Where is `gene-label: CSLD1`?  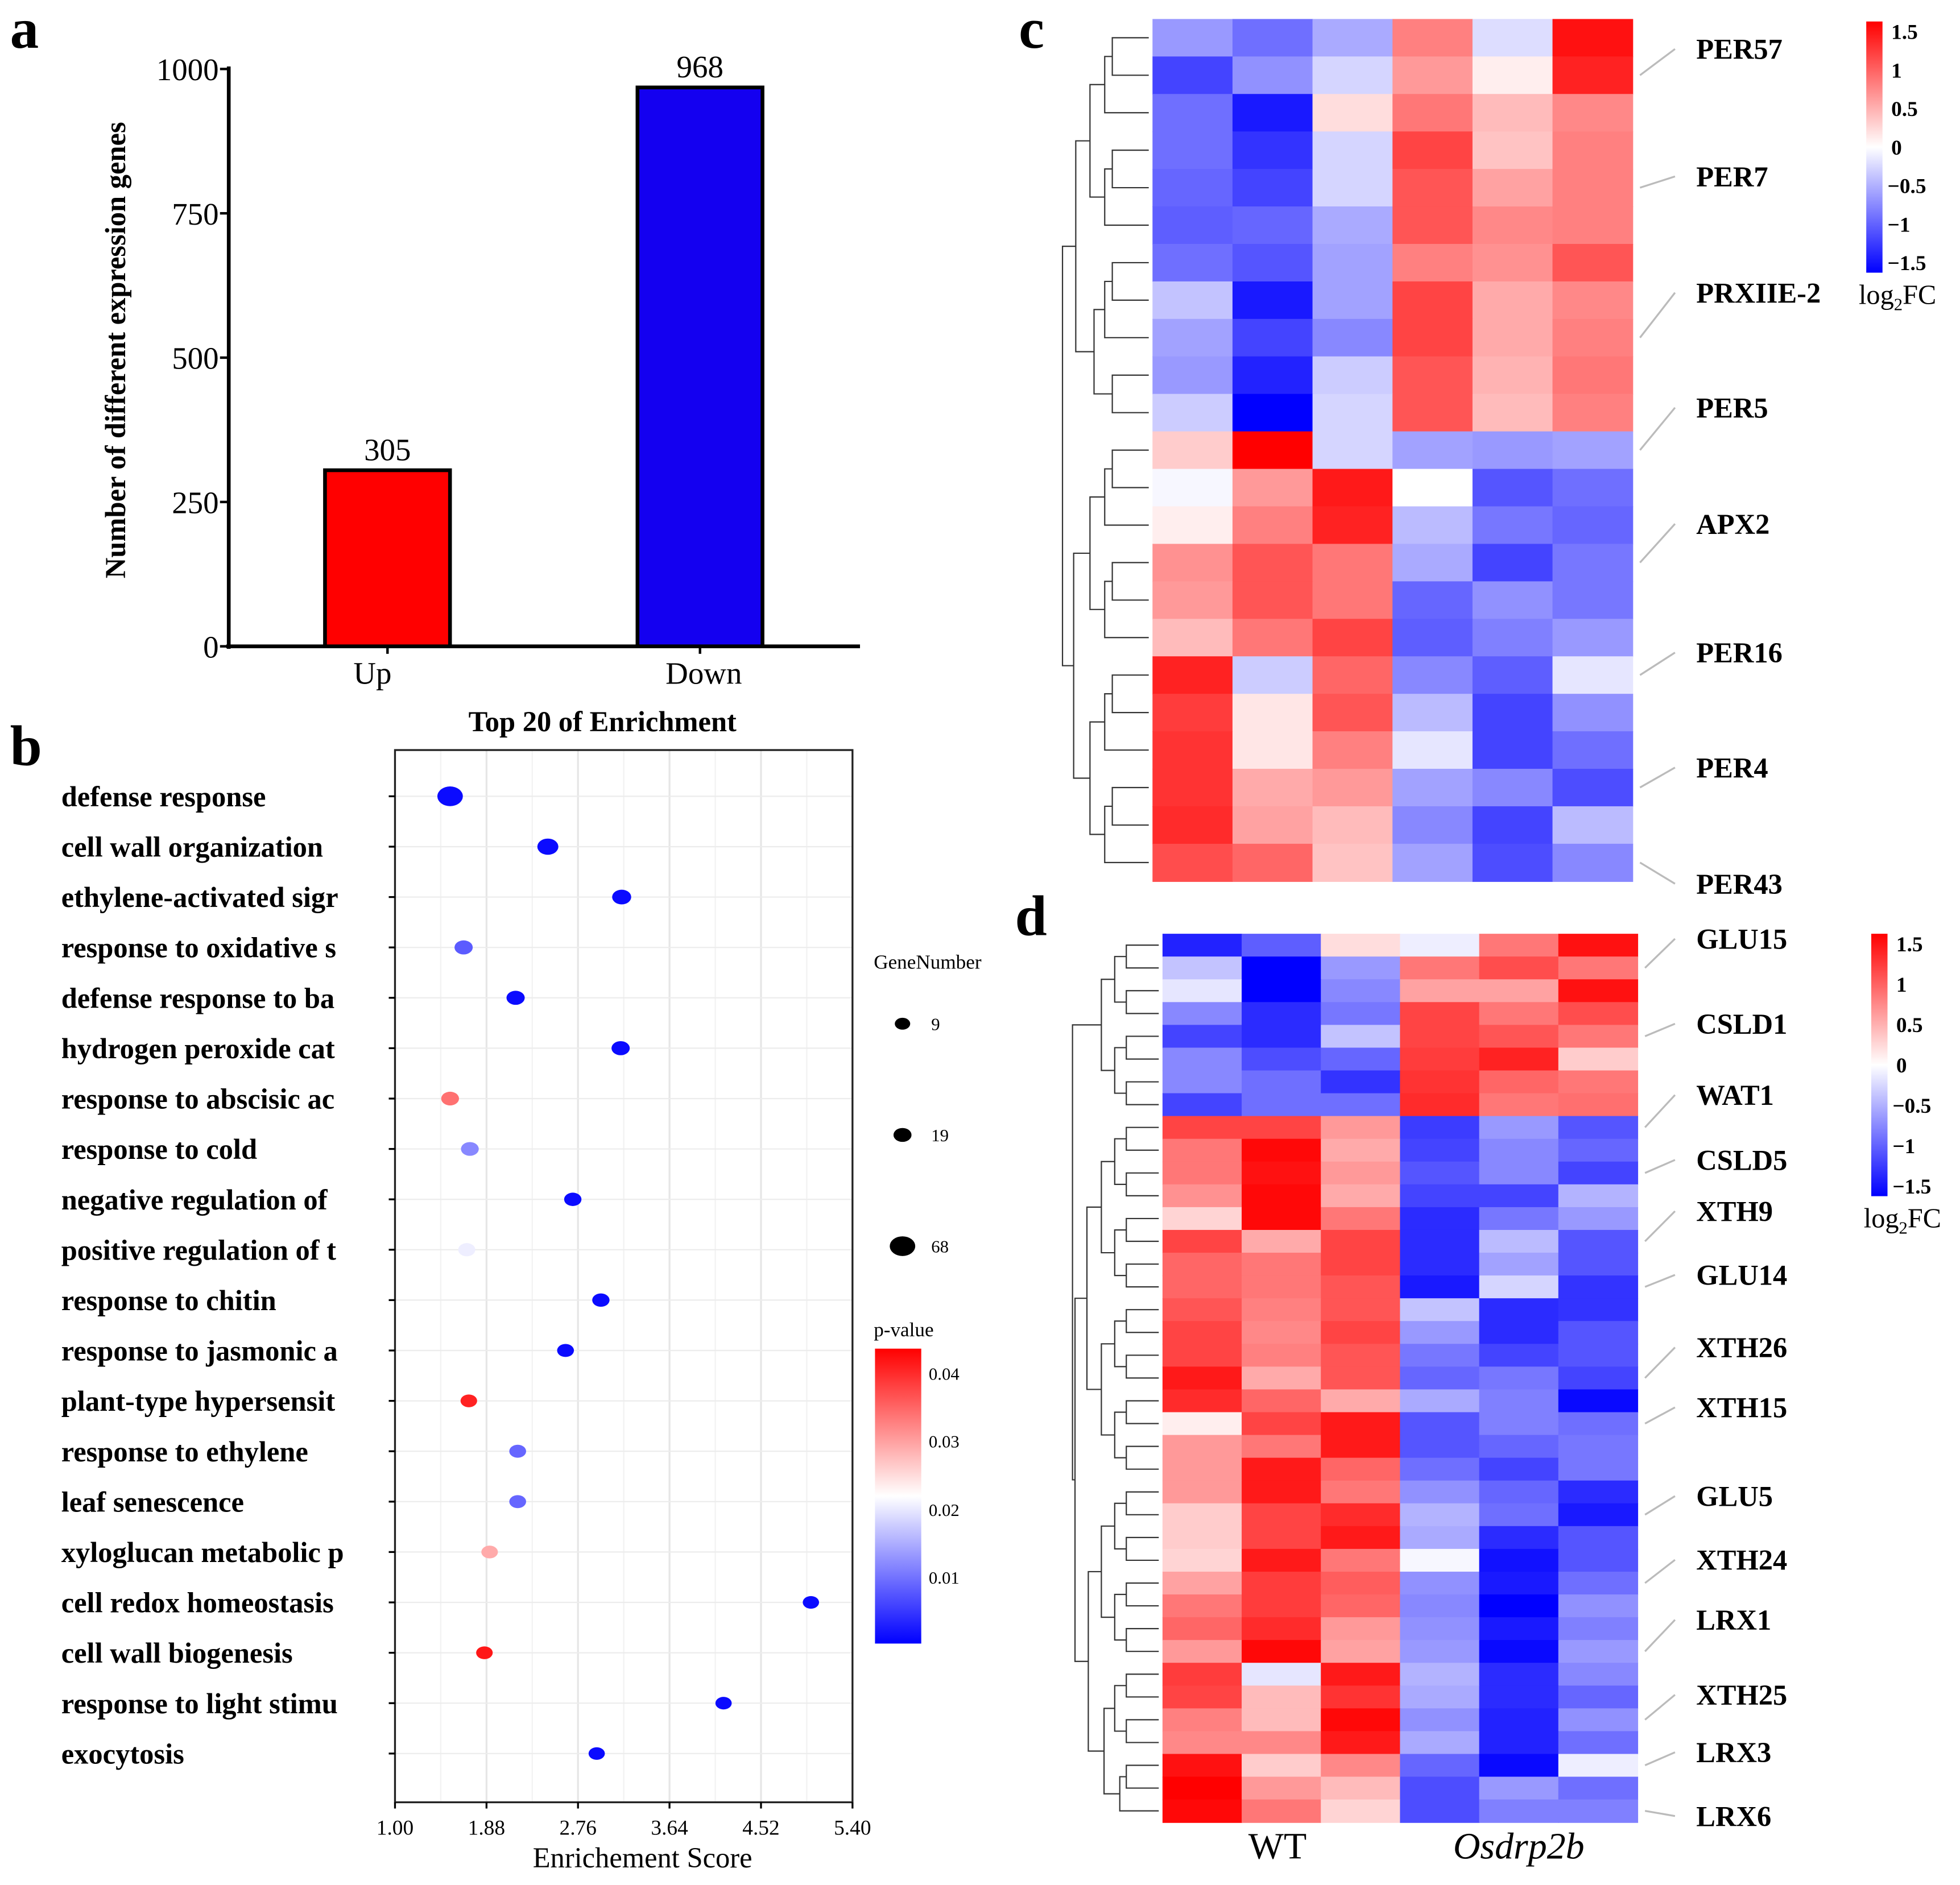 gene-label: CSLD1 is located at coordinates (1742, 1024).